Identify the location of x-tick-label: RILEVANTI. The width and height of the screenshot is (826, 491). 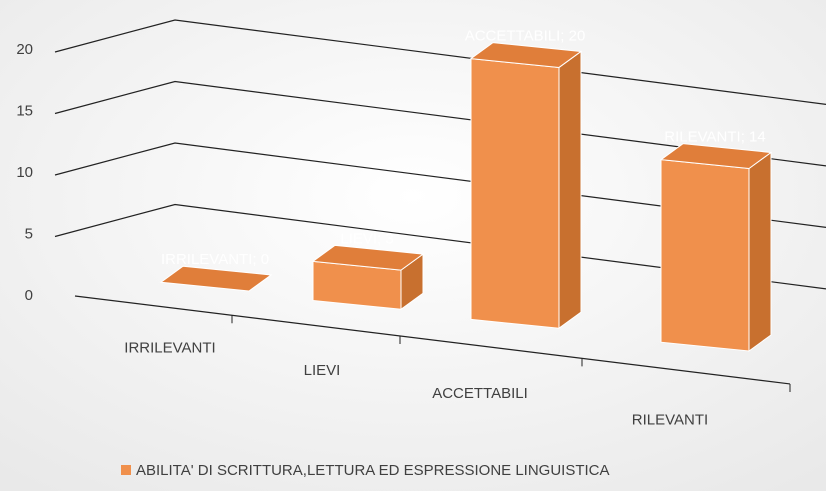
(670, 420).